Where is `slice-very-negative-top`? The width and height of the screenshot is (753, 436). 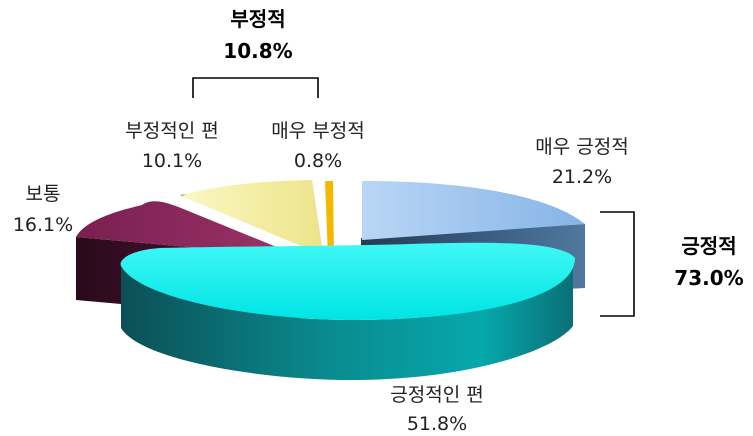 slice-very-negative-top is located at coordinates (329, 219).